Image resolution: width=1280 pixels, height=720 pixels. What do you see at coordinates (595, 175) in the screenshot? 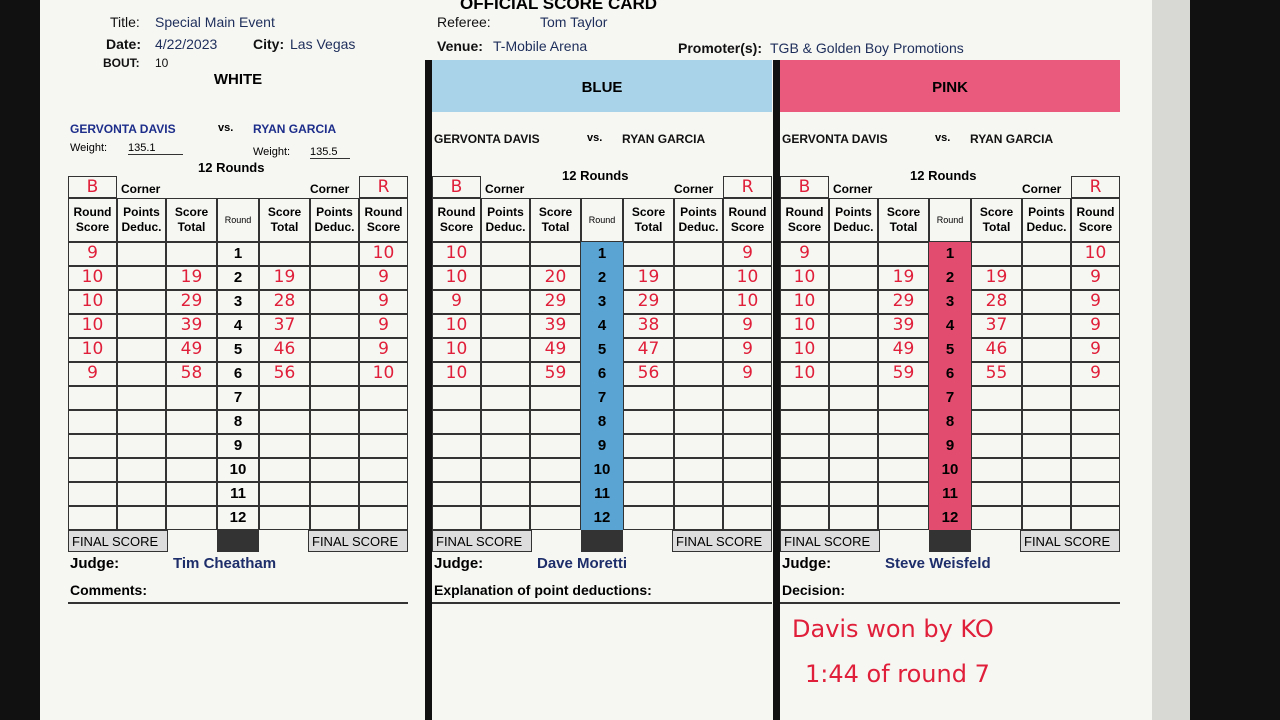
I see `rounds-label: 12 Rounds` at bounding box center [595, 175].